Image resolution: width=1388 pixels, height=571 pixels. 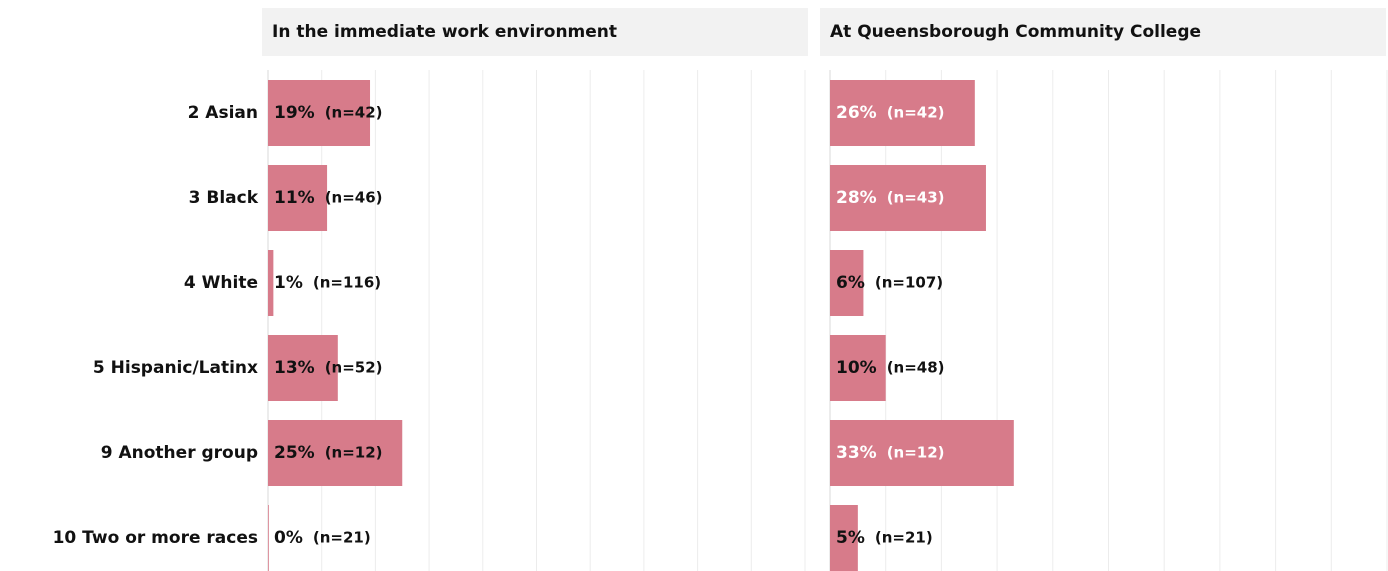 I want to click on value-label: 10%, so click(x=856, y=368).